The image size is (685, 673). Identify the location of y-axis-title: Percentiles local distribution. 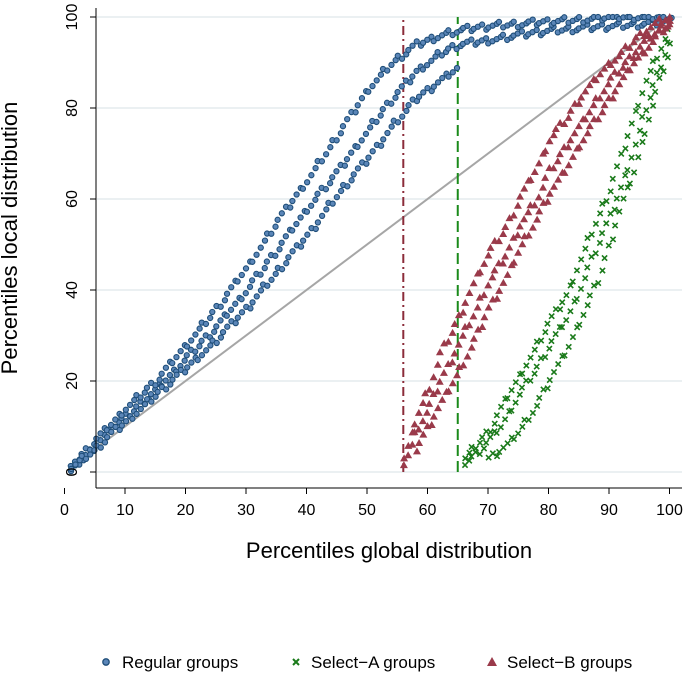
(11, 238).